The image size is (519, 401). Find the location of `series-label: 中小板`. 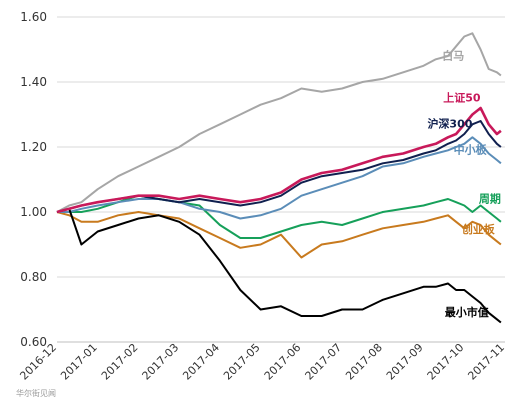

series-label: 中小板 is located at coordinates (471, 150).